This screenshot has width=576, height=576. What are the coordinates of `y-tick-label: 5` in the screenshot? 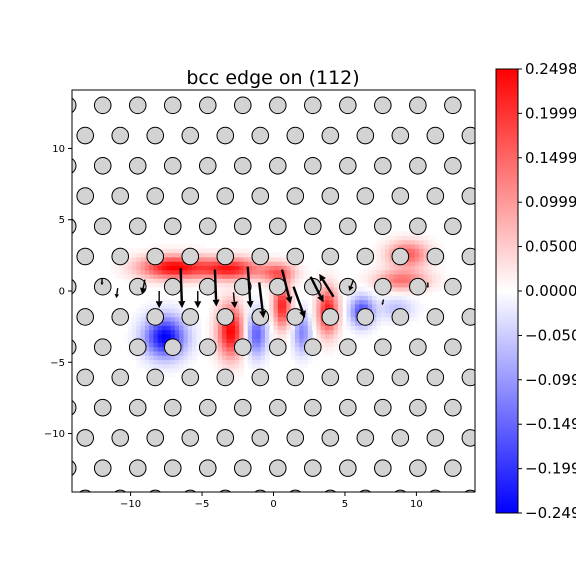 It's located at (62, 220).